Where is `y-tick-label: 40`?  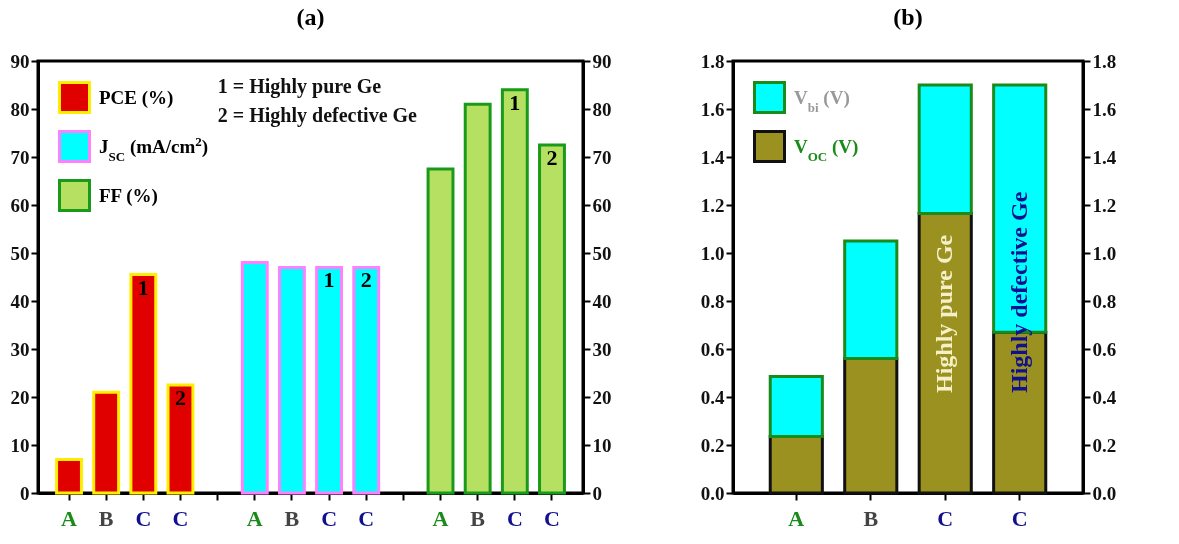 y-tick-label: 40 is located at coordinates (20, 301).